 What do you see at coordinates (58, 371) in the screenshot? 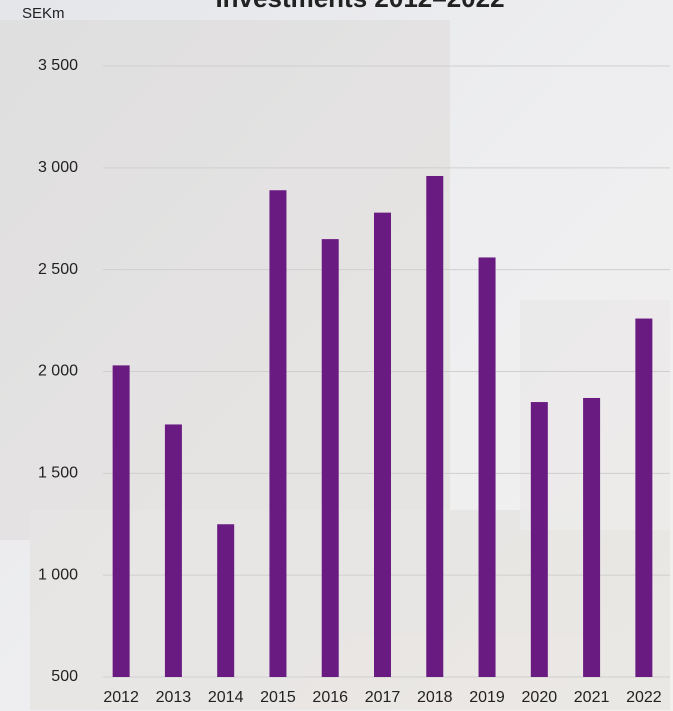
I see `y-tick-label: 2 000` at bounding box center [58, 371].